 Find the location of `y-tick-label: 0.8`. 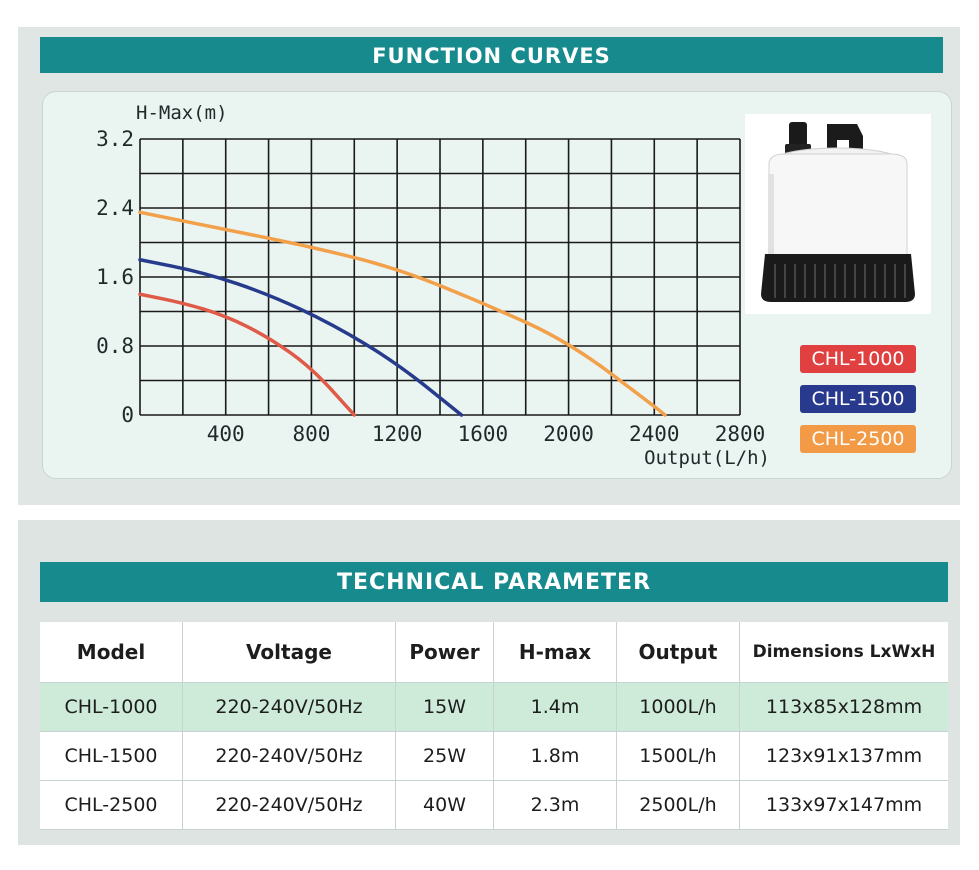

y-tick-label: 0.8 is located at coordinates (115, 346).